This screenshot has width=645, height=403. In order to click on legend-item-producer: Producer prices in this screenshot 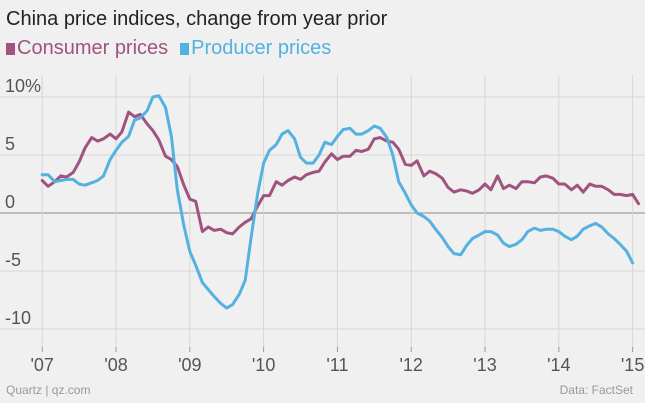, I will do `click(255, 48)`.